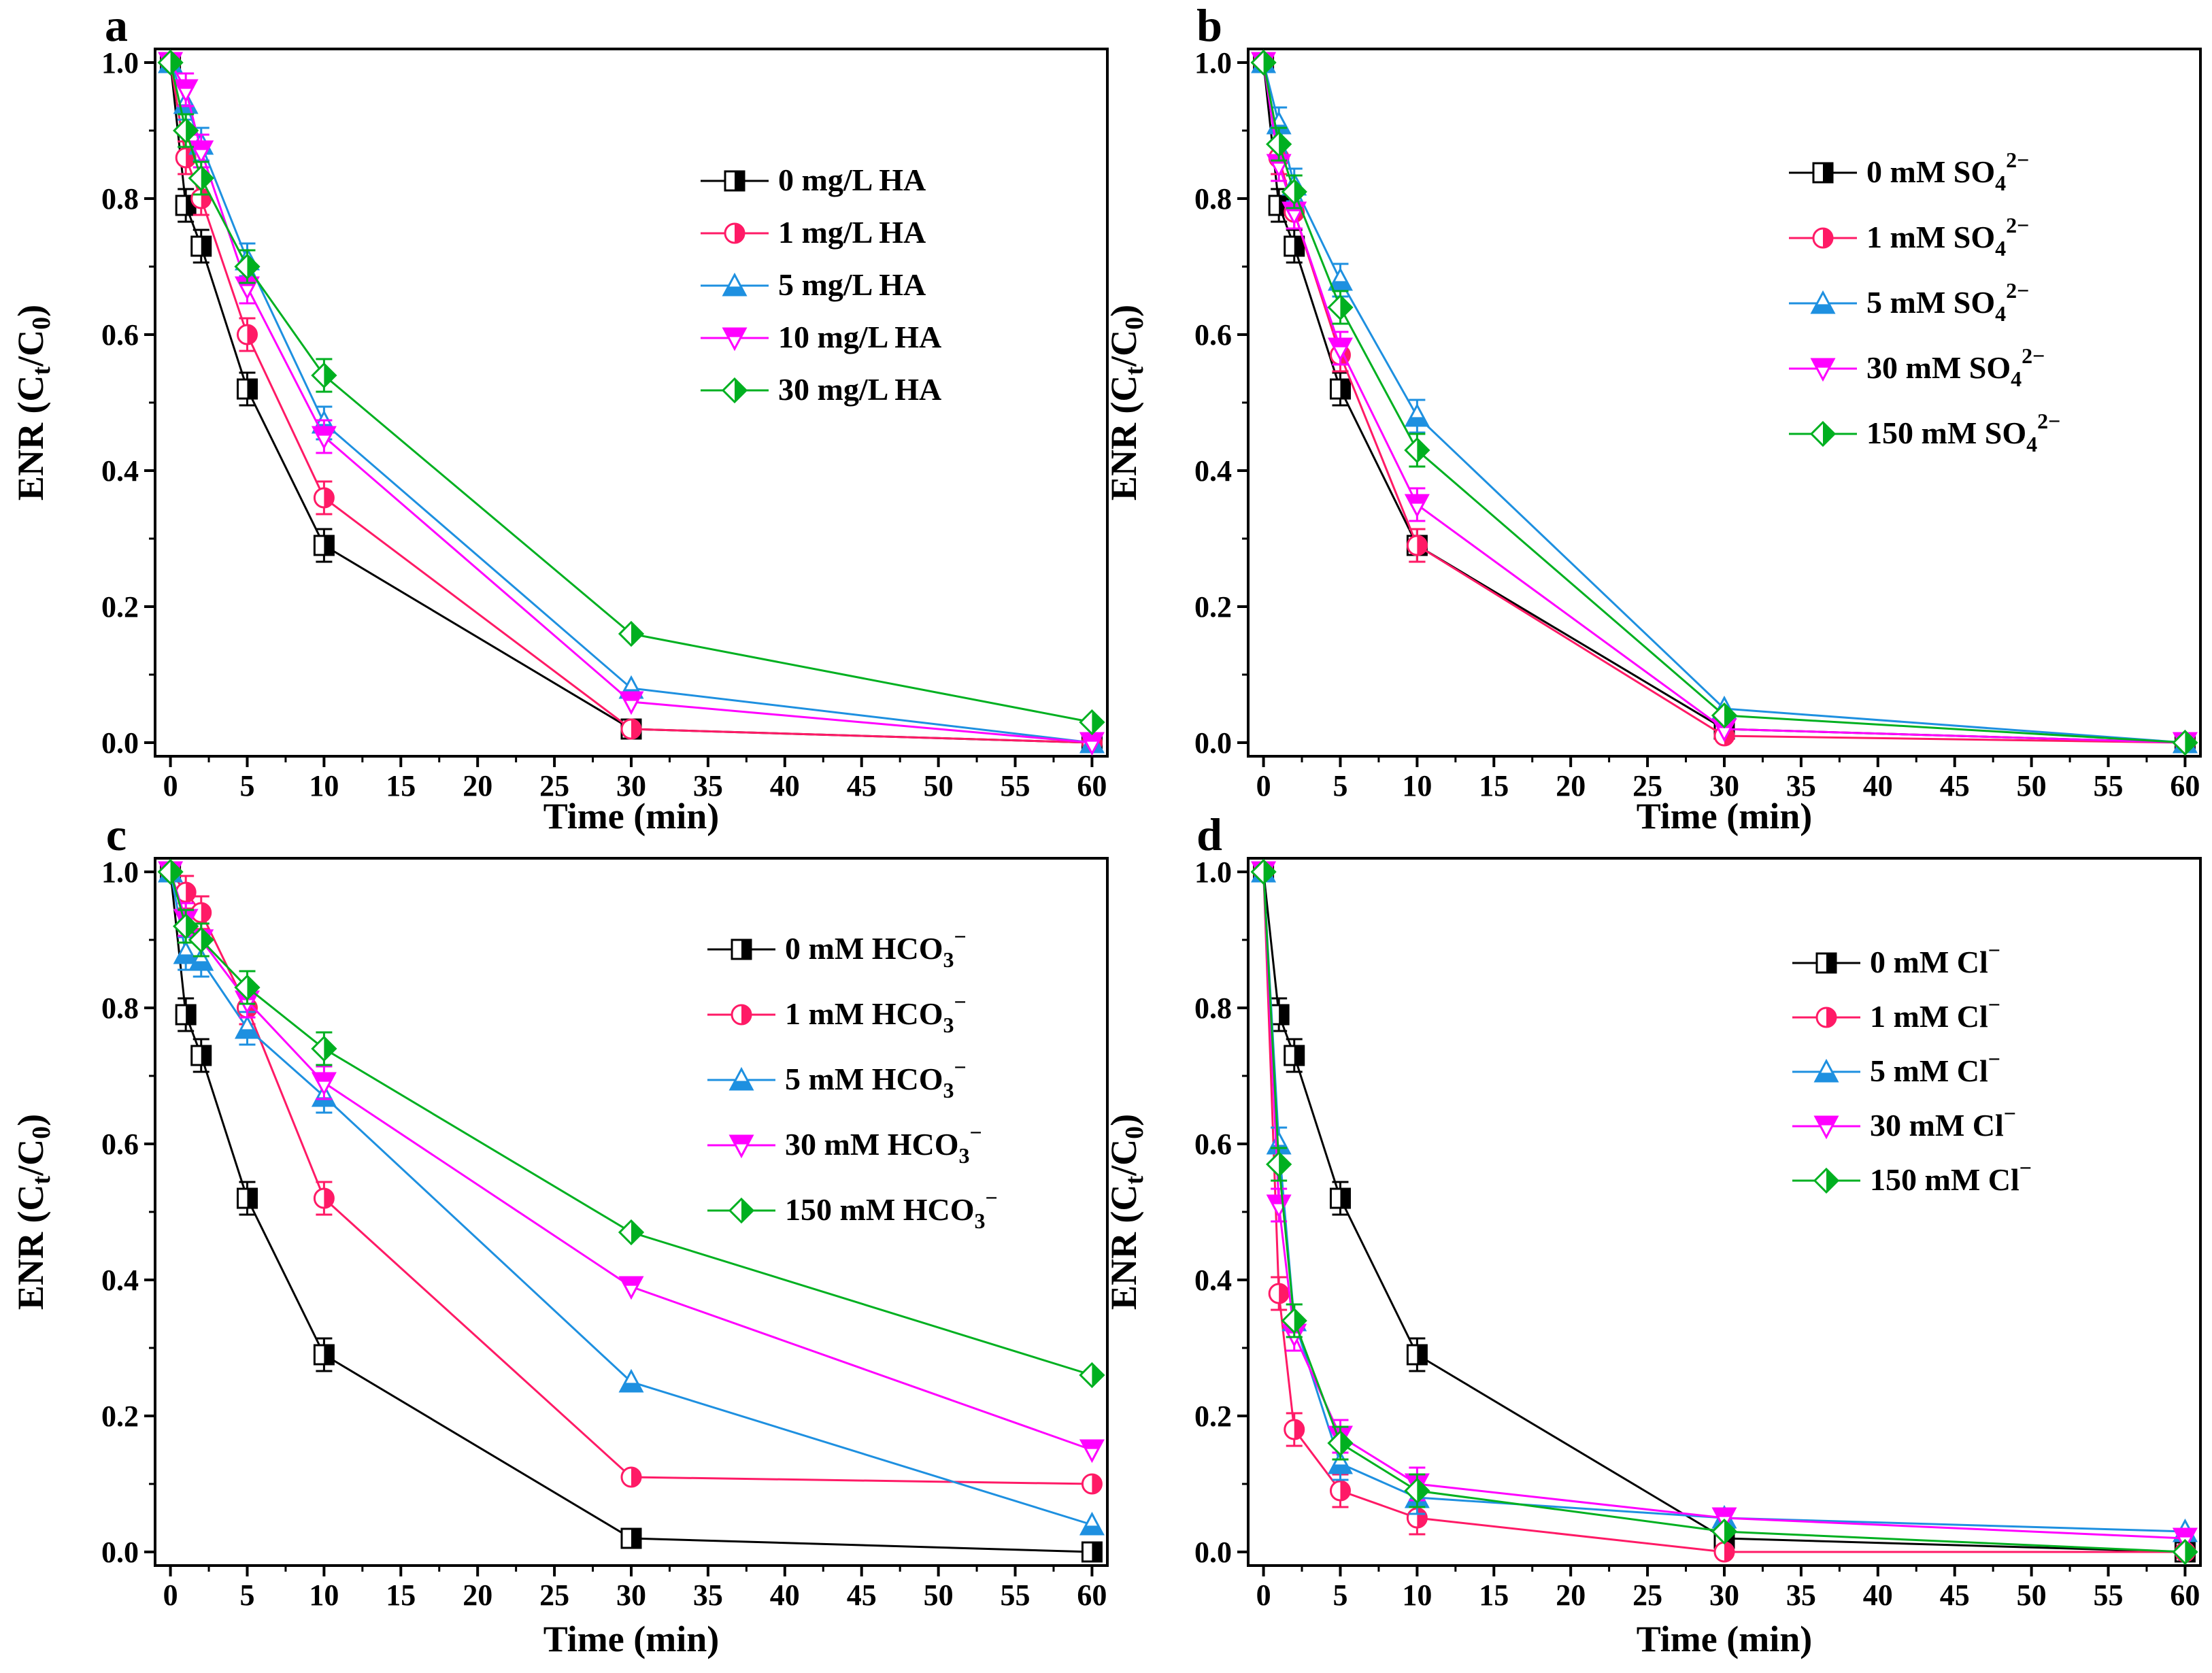 This screenshot has width=2212, height=1673. What do you see at coordinates (876, 1078) in the screenshot?
I see `legend-label: 5 mM HCO3−` at bounding box center [876, 1078].